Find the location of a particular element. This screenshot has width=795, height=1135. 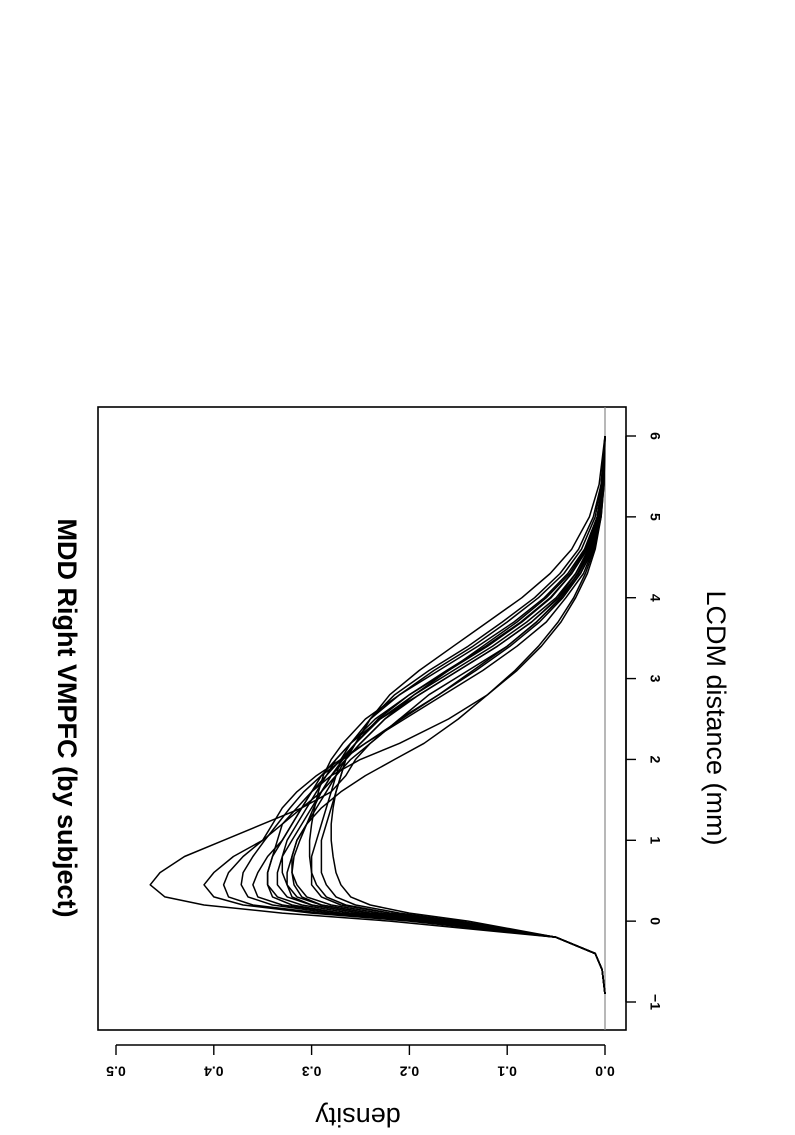

x-tick-label: 5 is located at coordinates (655, 517).